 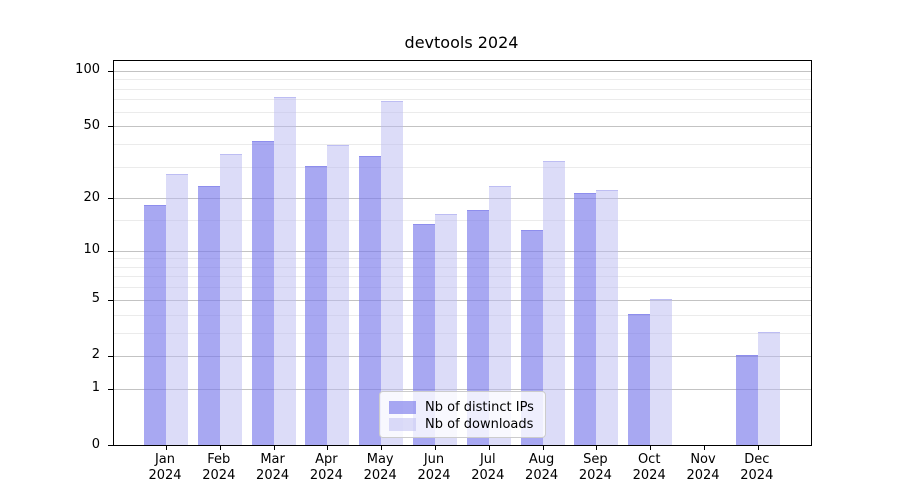 I want to click on bar-nb-of-distinct-ips-sep, so click(x=585, y=319).